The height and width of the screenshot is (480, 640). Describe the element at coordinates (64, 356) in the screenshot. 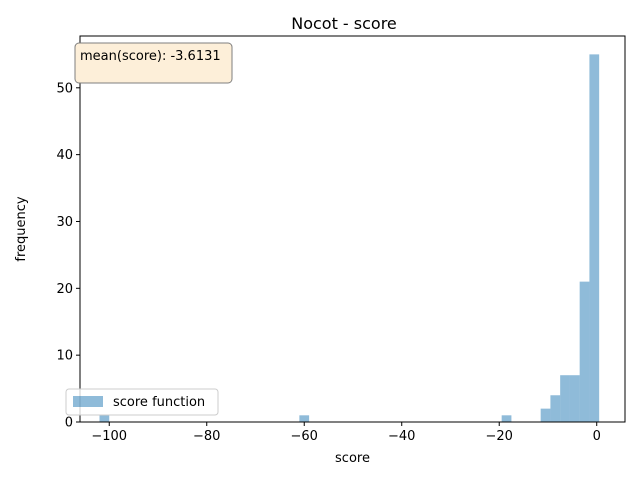

I see `y-tick-label: 10` at that location.